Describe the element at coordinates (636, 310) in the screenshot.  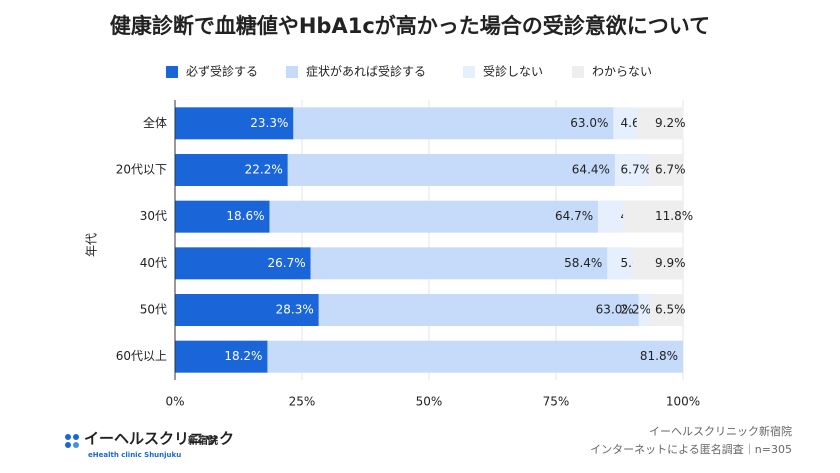
I see `data-label: 2.2%` at that location.